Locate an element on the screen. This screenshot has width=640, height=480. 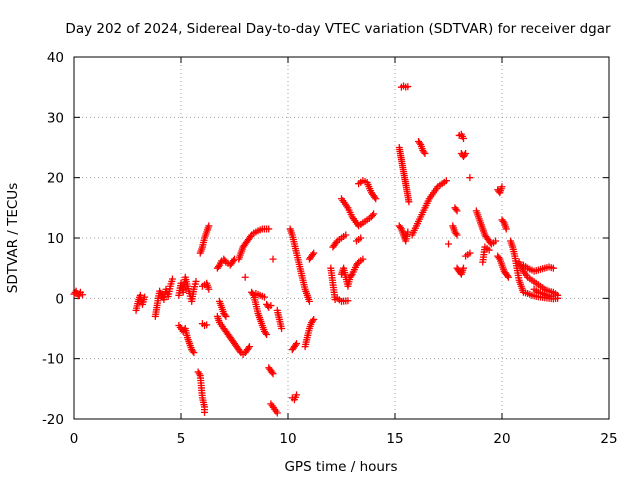
x-tick-labels: 0 5 10 15 20 25 is located at coordinates (344, 439).